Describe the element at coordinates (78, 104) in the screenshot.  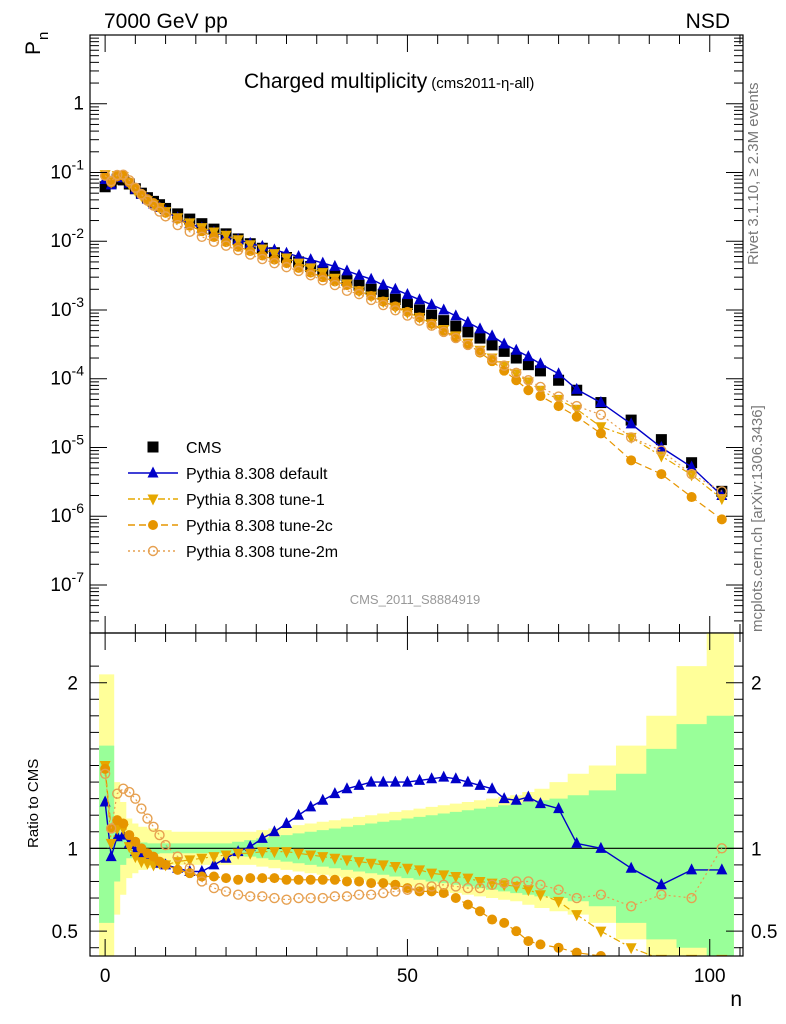
I see `y-tick-label: 1` at that location.